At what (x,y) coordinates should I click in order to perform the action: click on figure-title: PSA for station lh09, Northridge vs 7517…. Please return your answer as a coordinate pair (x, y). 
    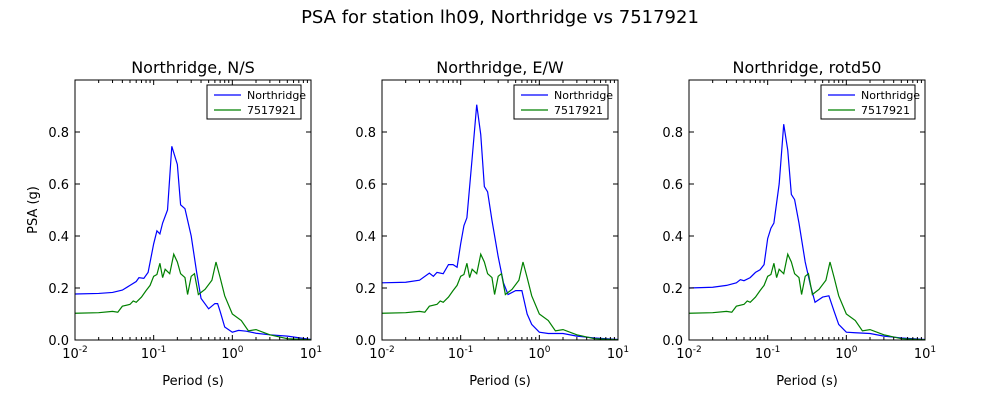
    Looking at the image, I should click on (500, 17).